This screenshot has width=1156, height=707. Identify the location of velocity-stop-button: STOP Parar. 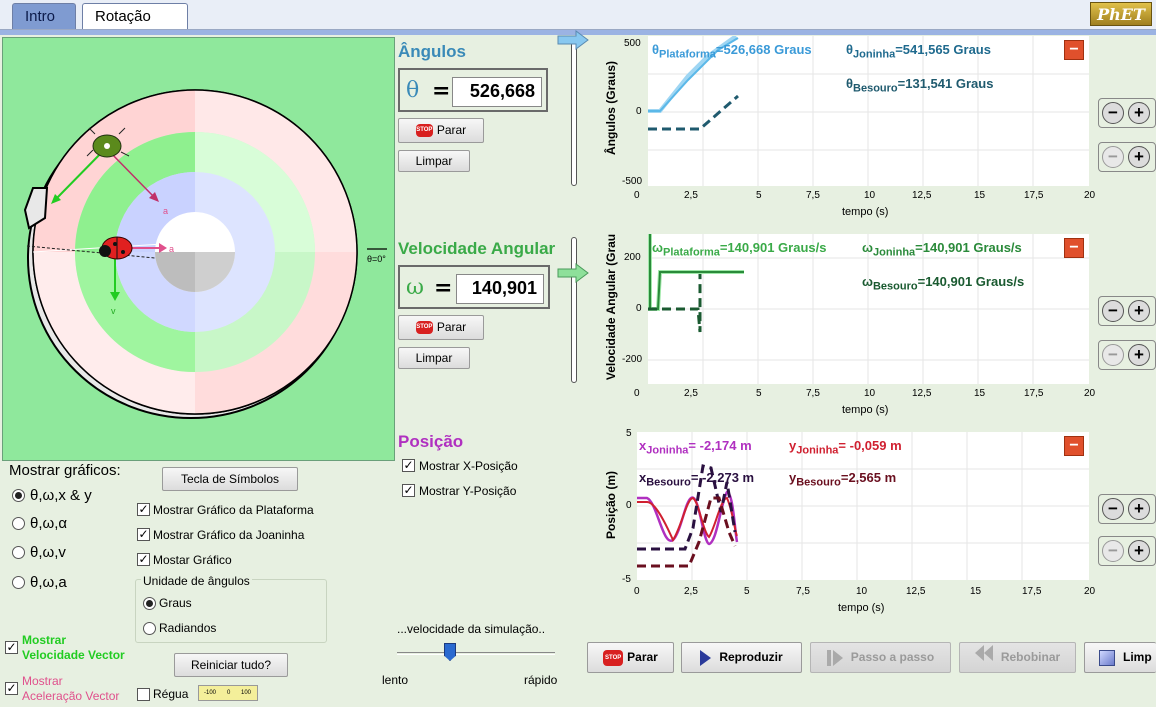
(441, 327).